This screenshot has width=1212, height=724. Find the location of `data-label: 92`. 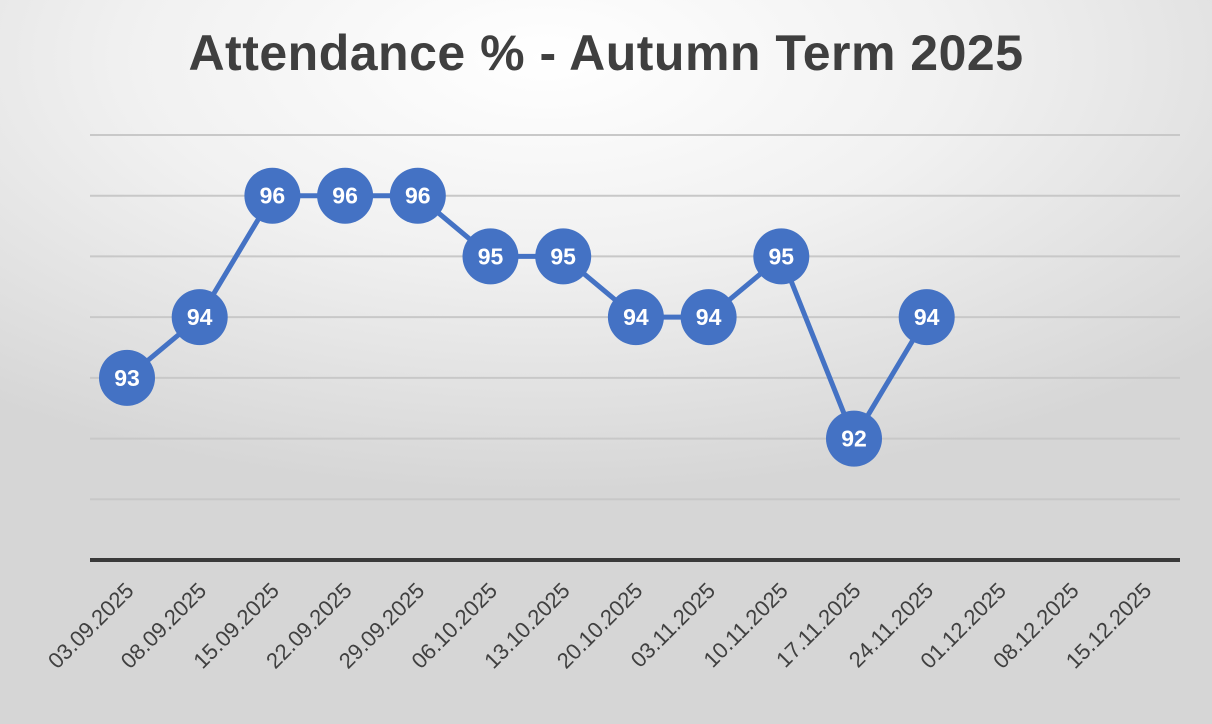

data-label: 92 is located at coordinates (854, 439).